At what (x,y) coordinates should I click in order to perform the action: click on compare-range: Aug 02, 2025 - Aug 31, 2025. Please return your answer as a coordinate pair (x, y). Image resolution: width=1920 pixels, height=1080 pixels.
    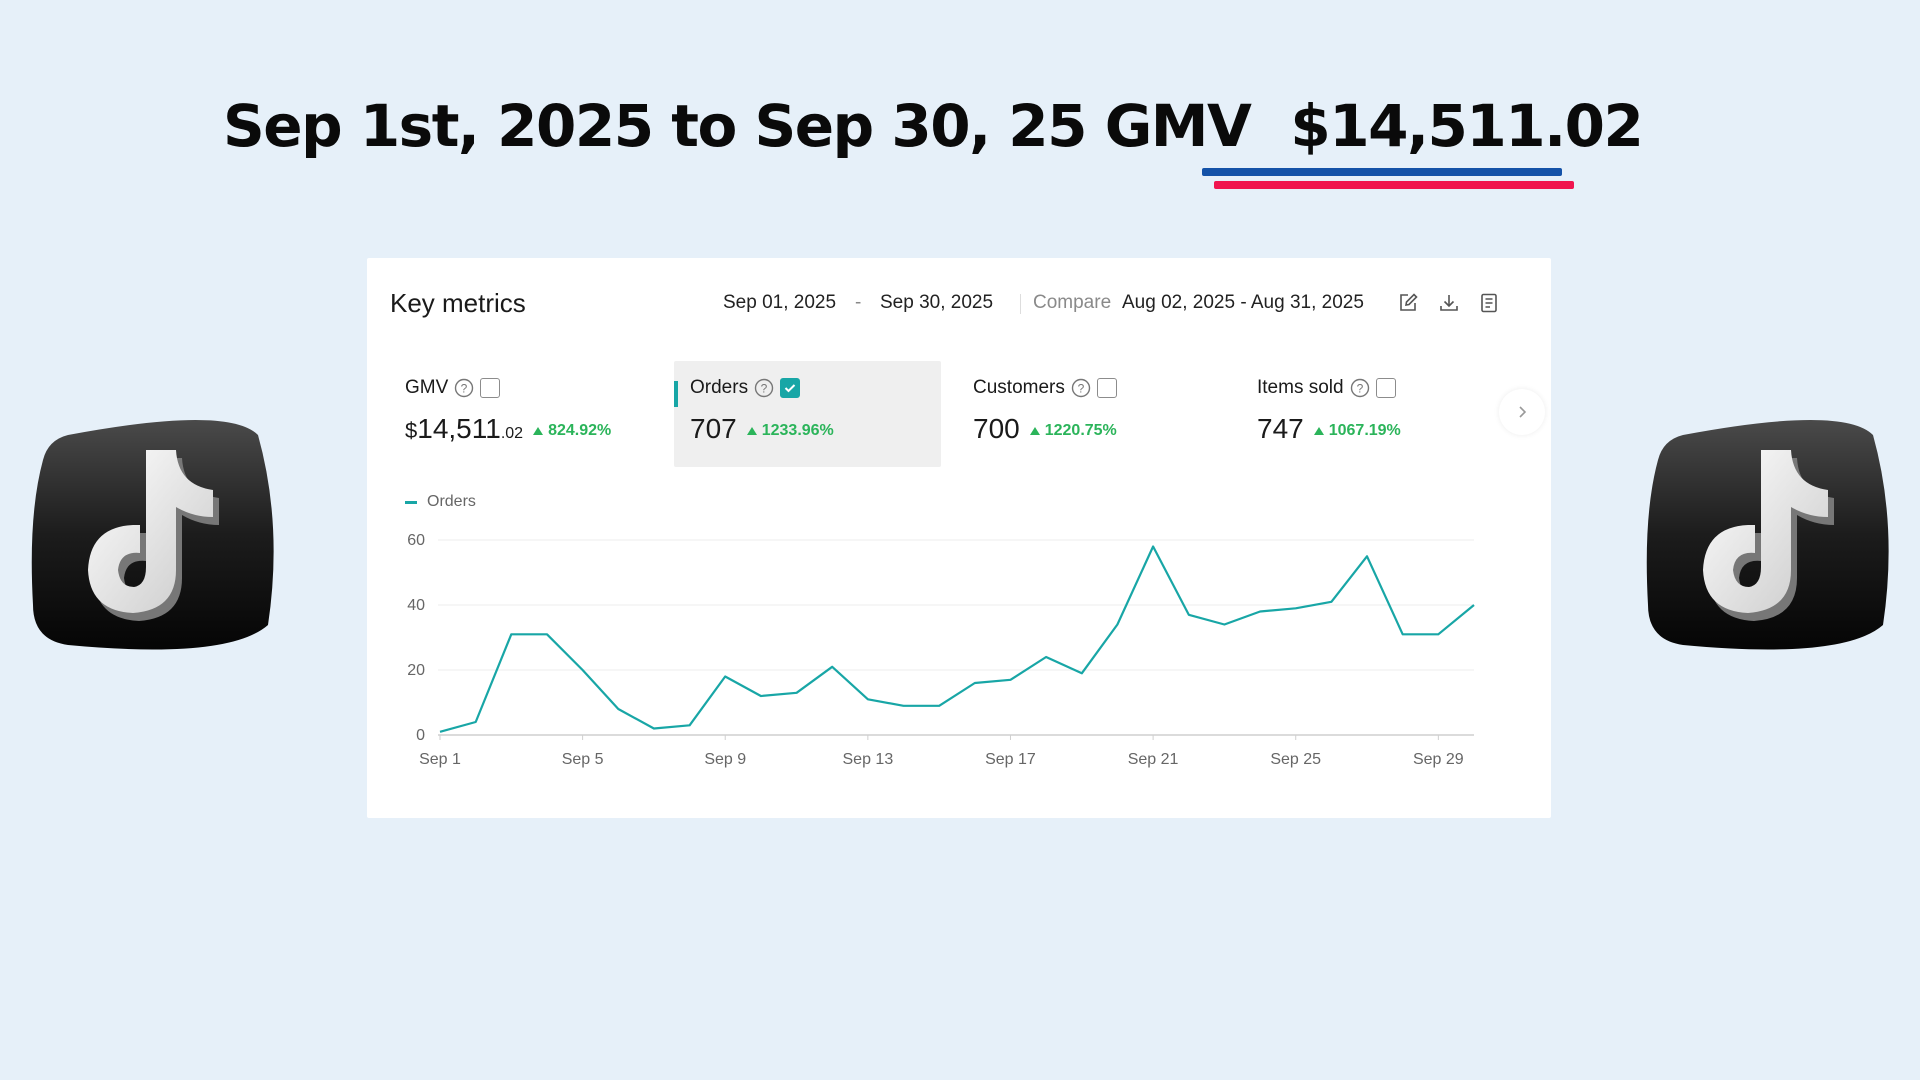
    Looking at the image, I should click on (1243, 302).